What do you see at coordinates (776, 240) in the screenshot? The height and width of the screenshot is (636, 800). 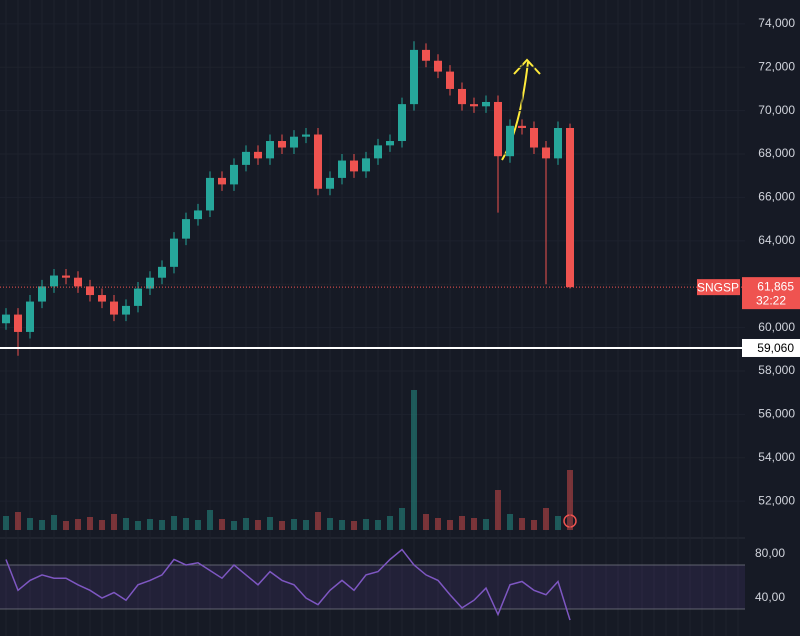 I see `y-tick-label: 64,000` at bounding box center [776, 240].